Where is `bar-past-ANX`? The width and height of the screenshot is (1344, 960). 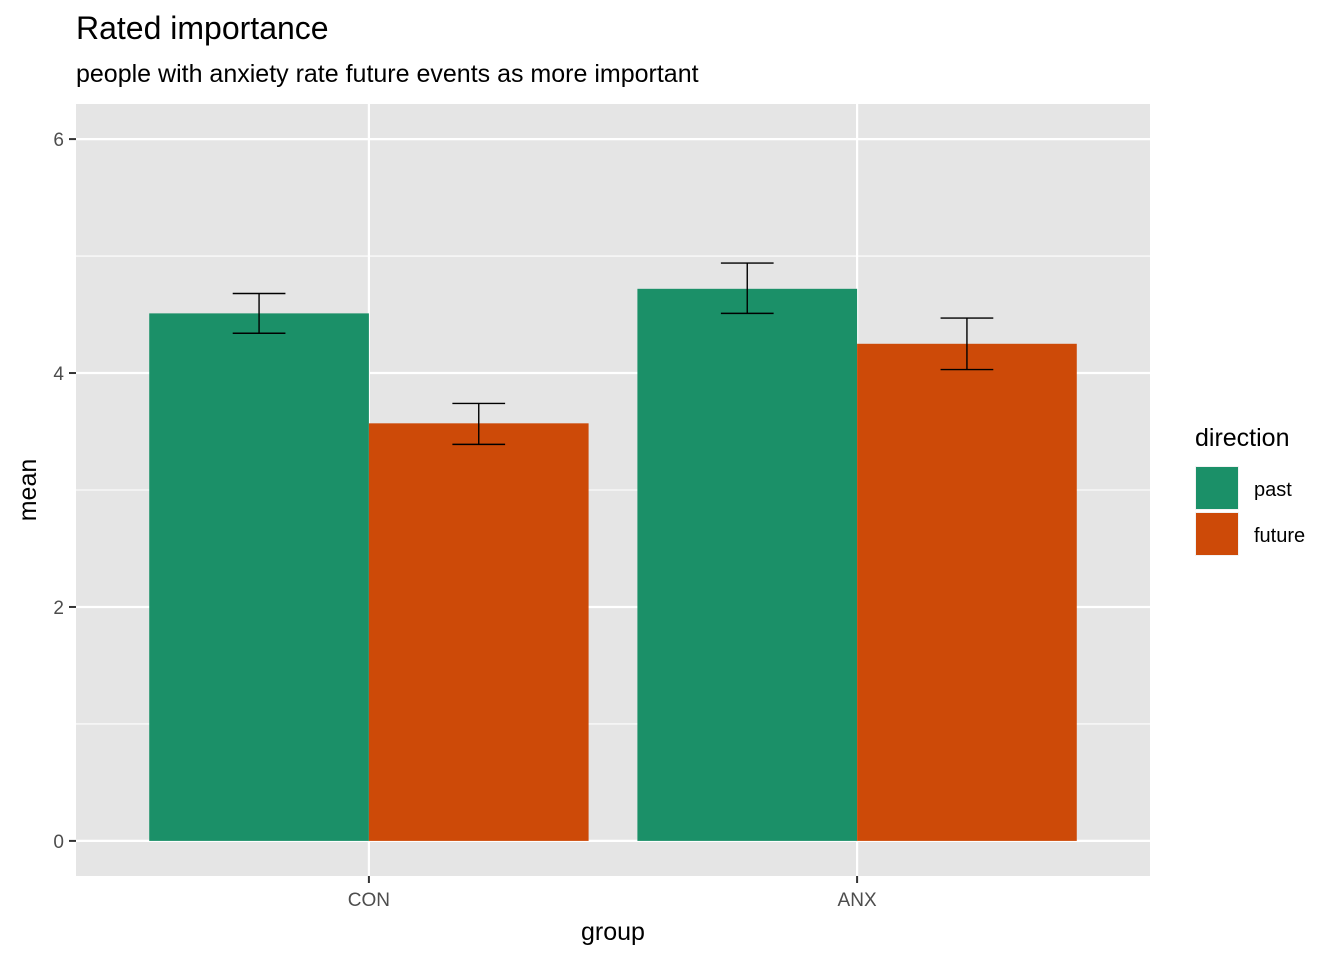 bar-past-ANX is located at coordinates (747, 564).